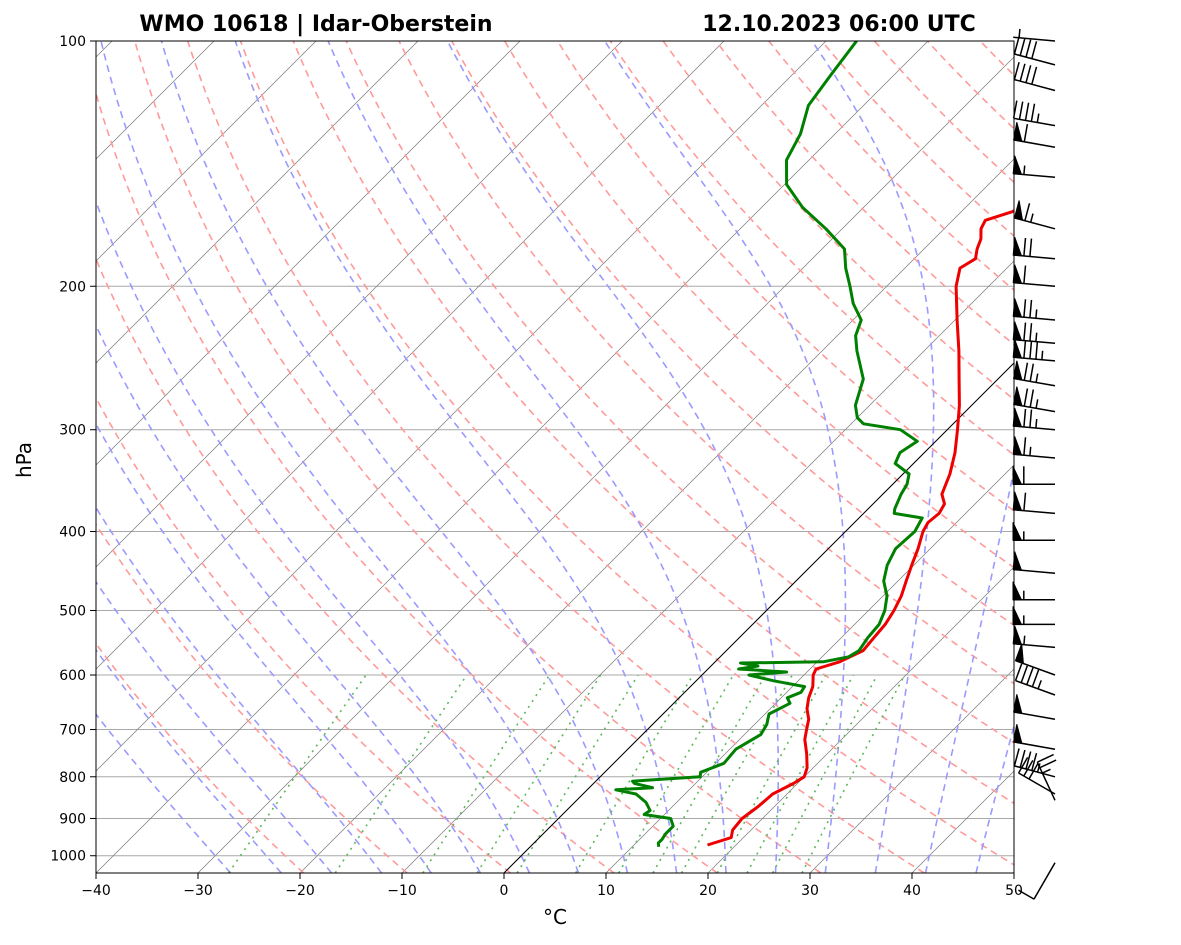 Image resolution: width=1181 pixels, height=945 pixels. Describe the element at coordinates (315, 24) in the screenshot. I see `chart-title-station: WMO 10618 | Idar-Oberstein` at that location.